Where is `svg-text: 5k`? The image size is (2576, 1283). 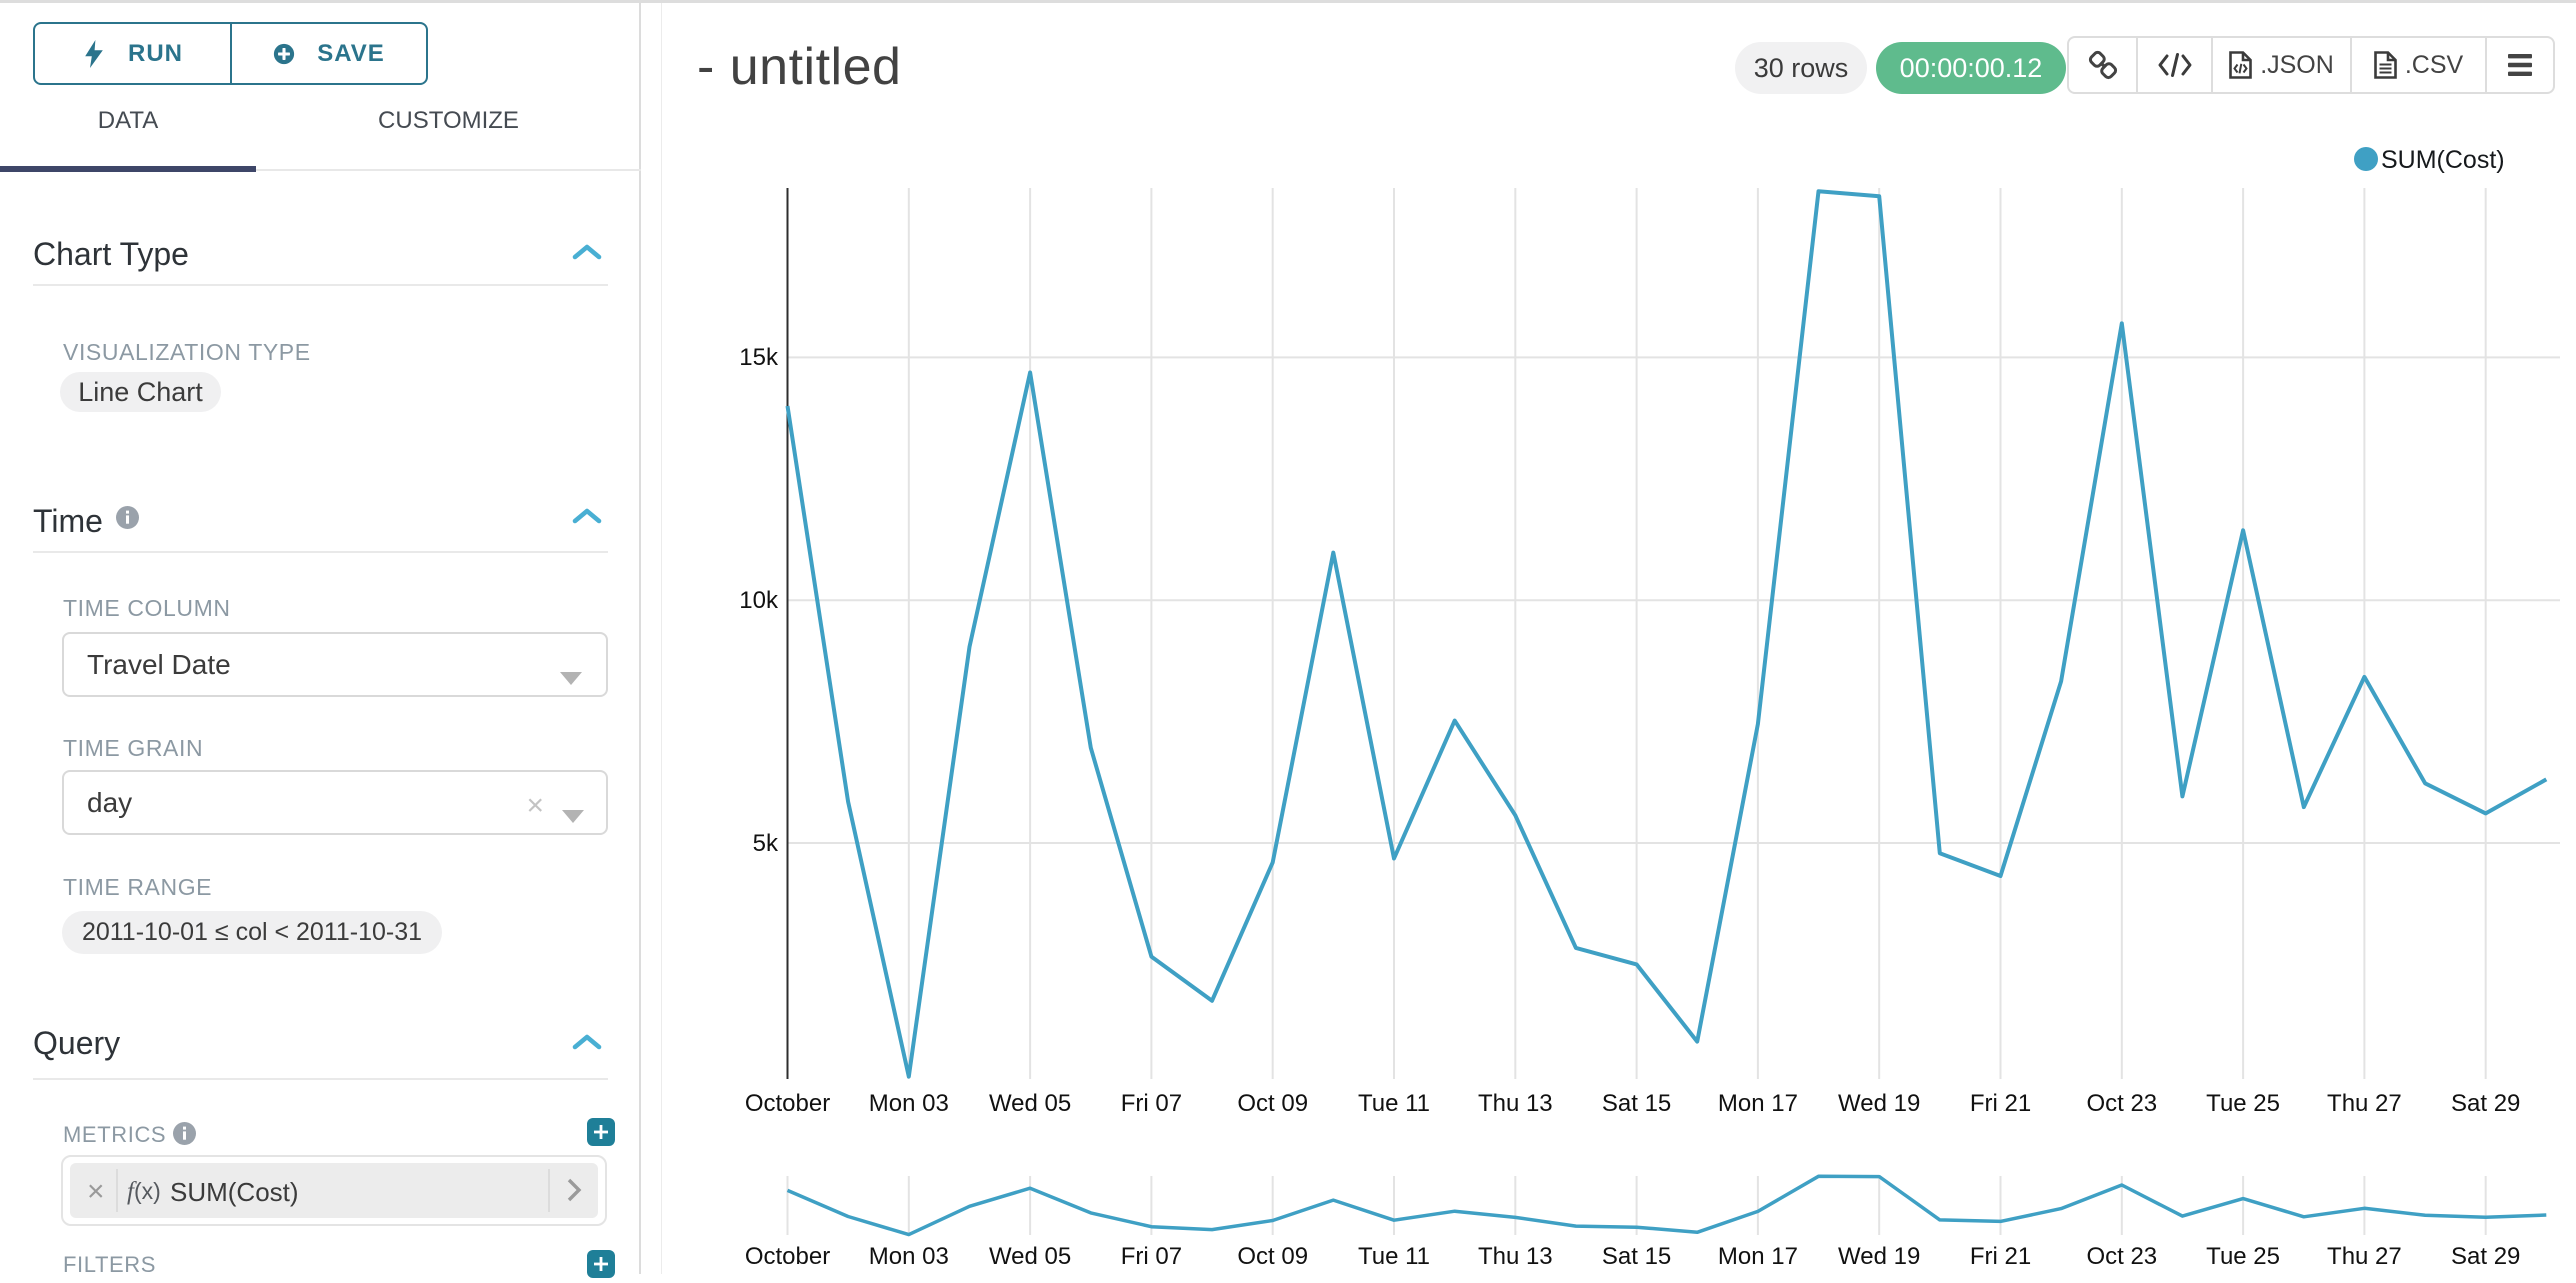
svg-text: 5k is located at coordinates (766, 843).